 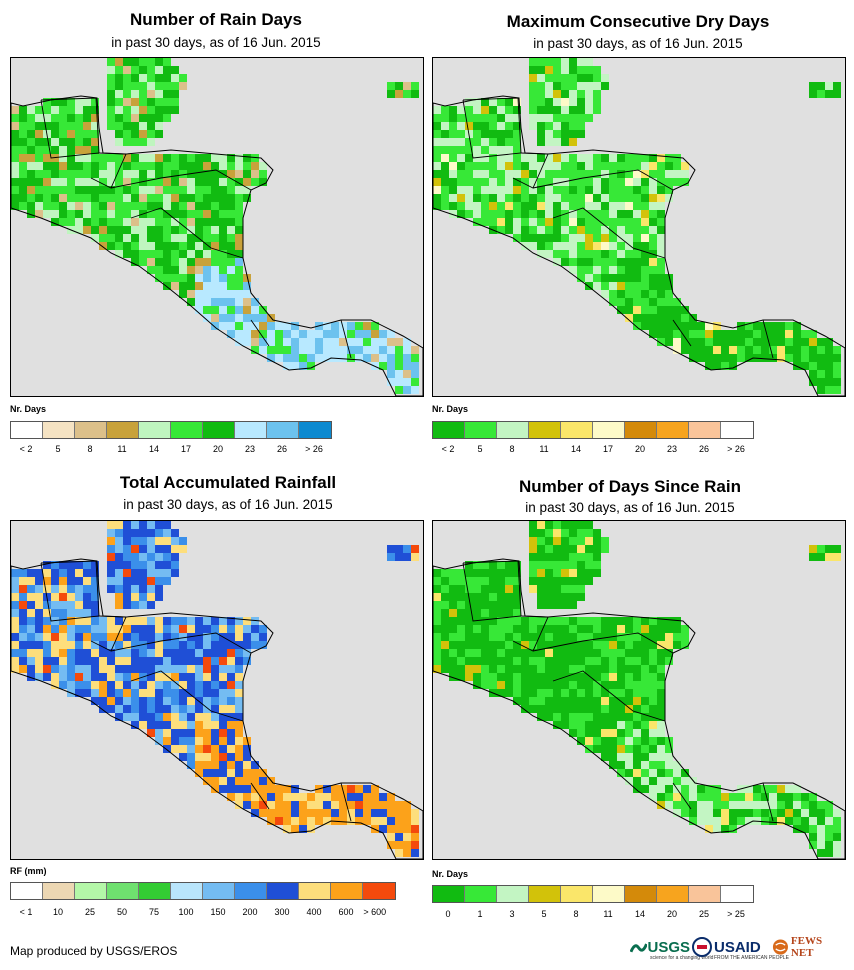 What do you see at coordinates (122, 912) in the screenshot?
I see `legend-label: 50` at bounding box center [122, 912].